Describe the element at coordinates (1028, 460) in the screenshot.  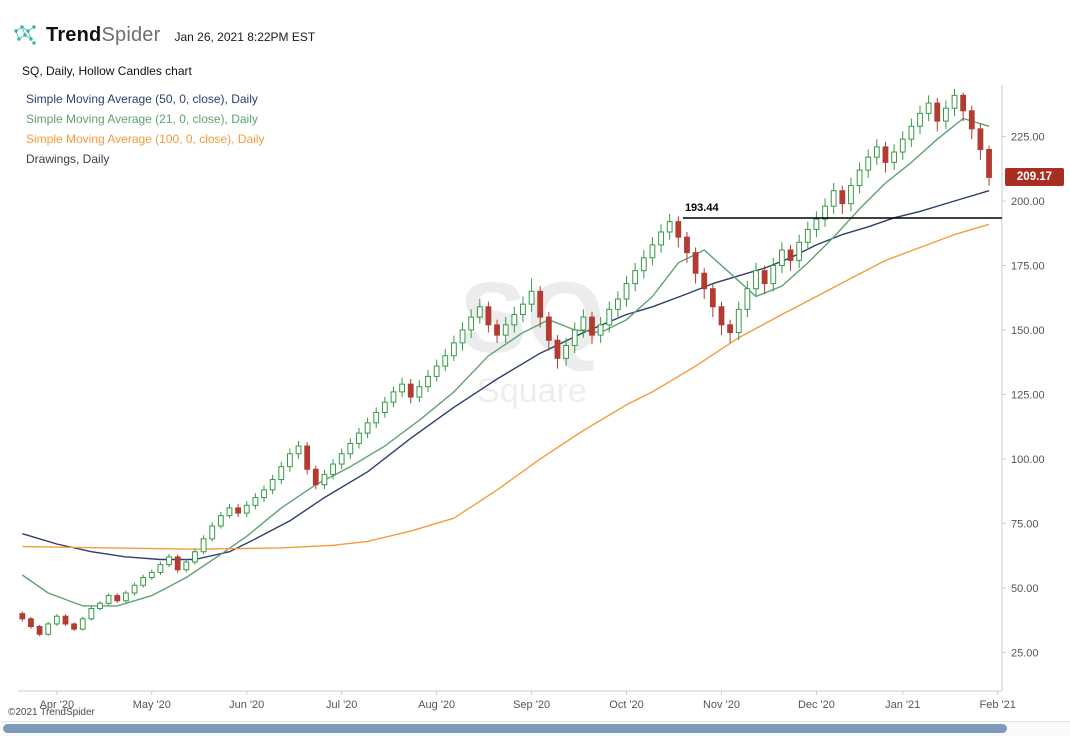
I see `y-axis-label: 100.00` at that location.